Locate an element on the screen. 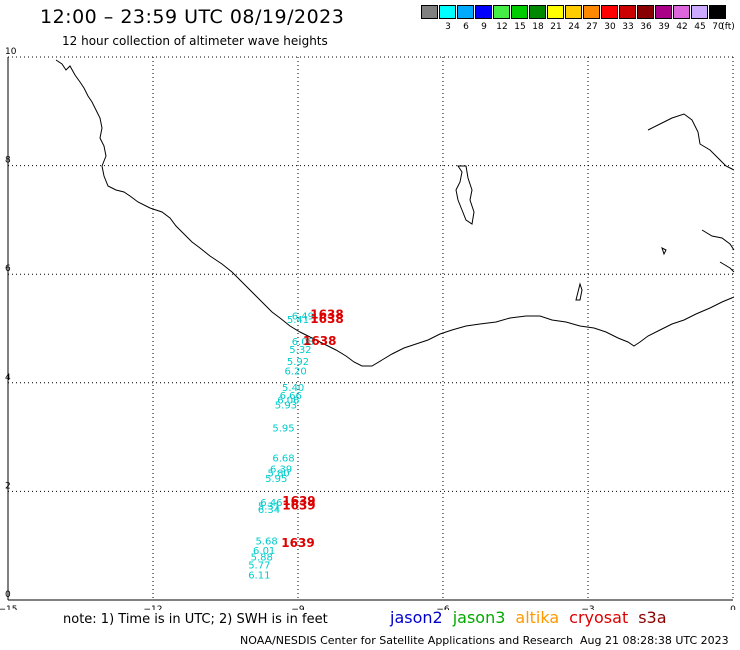 The height and width of the screenshot is (650, 740). satellite-legend-item: jason2 is located at coordinates (416, 617).